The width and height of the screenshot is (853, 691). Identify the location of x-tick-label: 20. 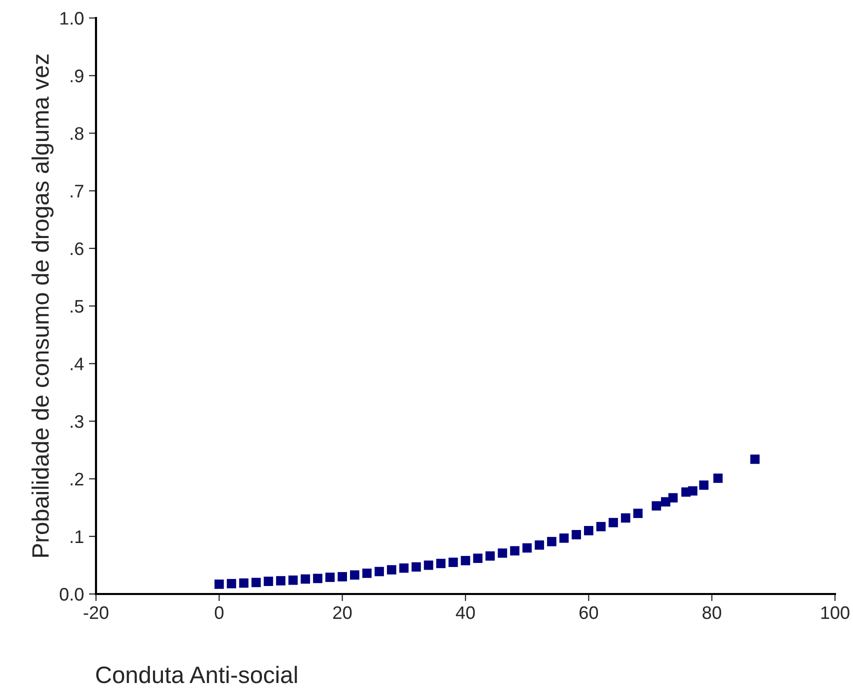
(342, 613).